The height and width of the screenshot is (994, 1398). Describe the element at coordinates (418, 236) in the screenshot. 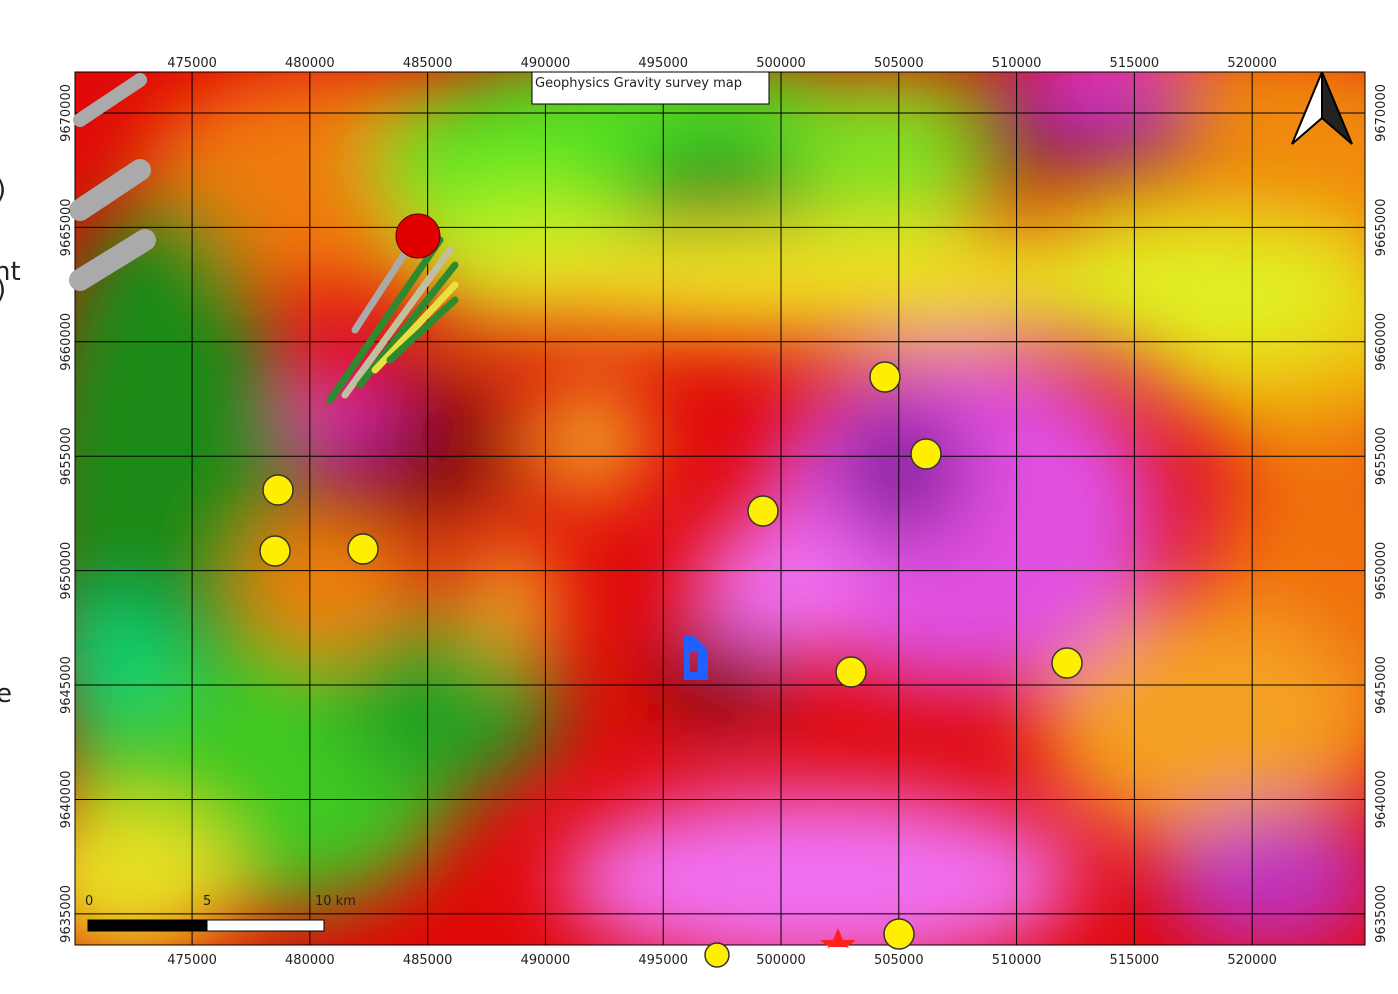

I see `target` at that location.